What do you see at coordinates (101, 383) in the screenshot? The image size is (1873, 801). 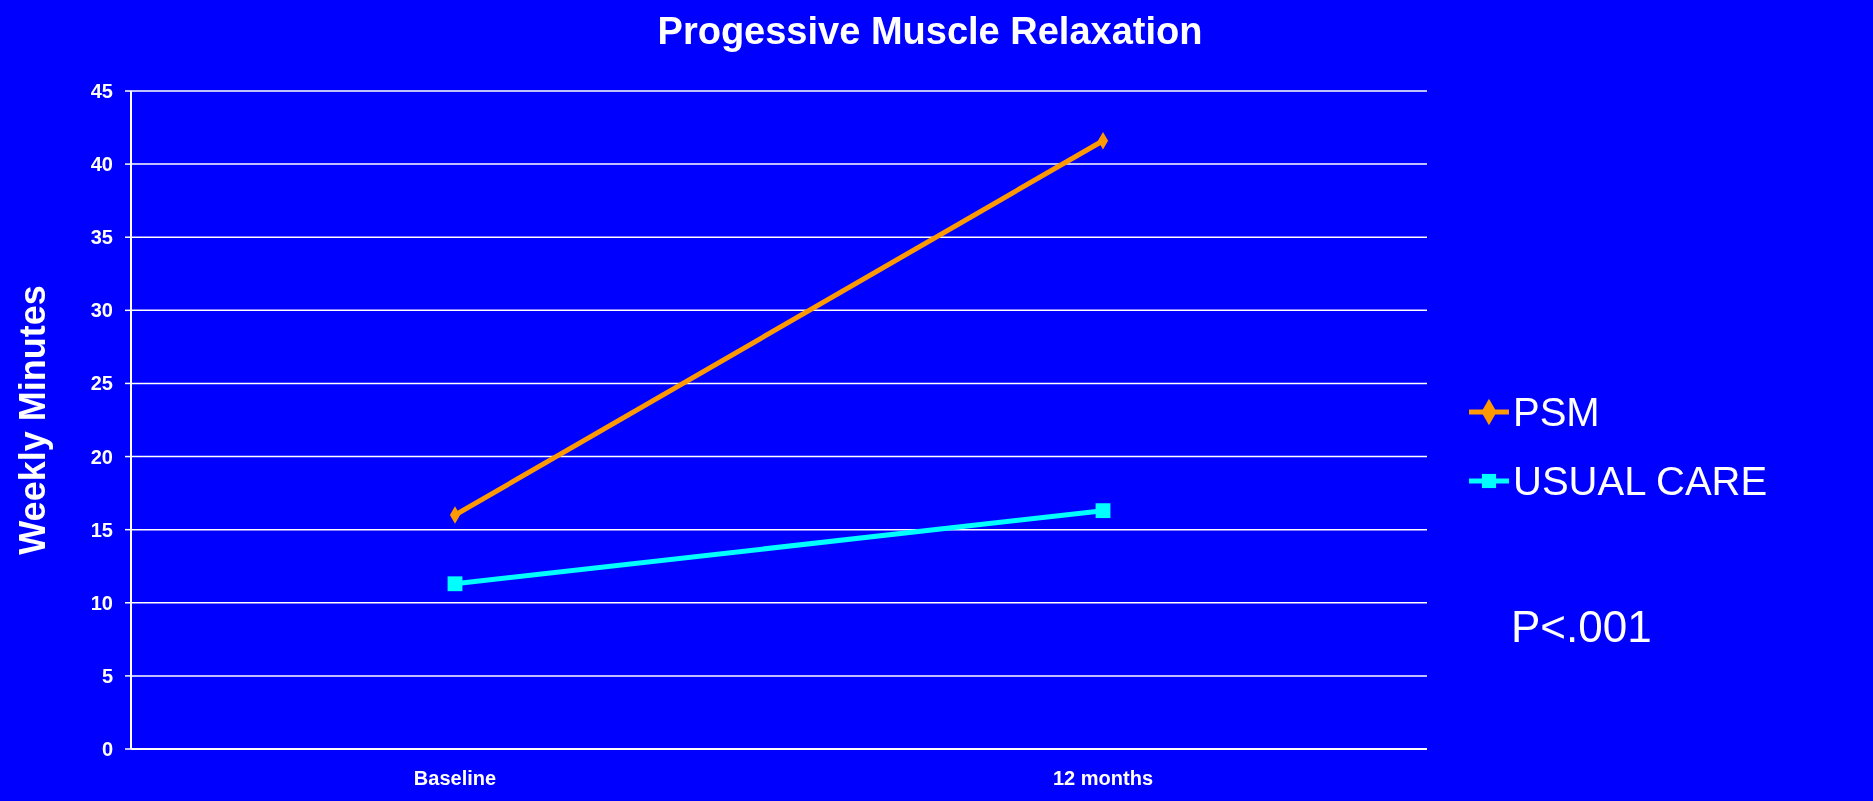 I see `y-tick-label: 25` at bounding box center [101, 383].